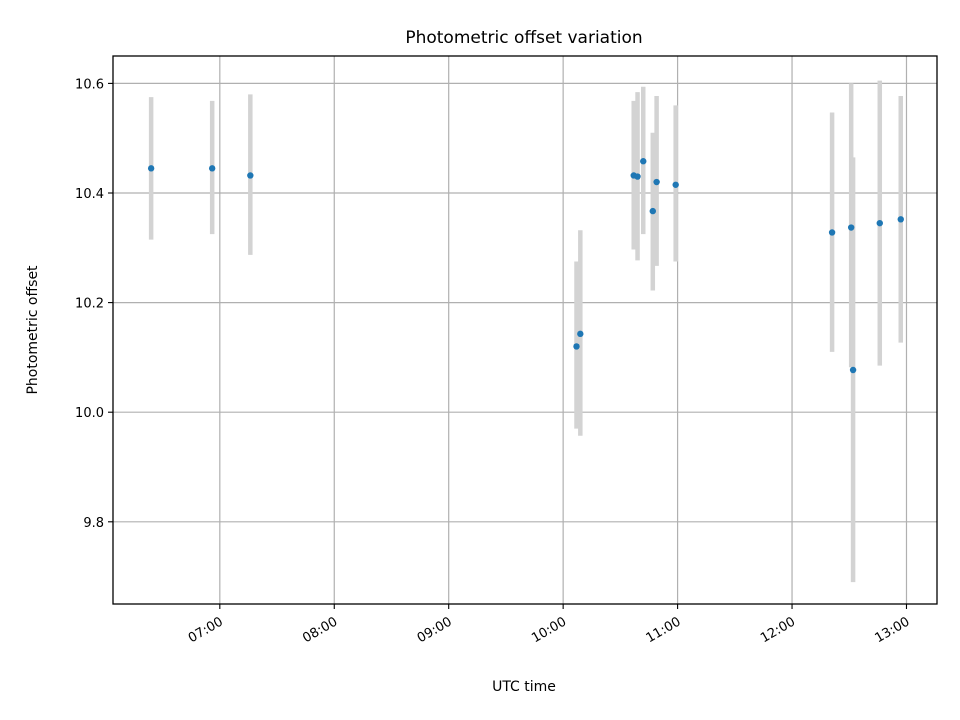  Describe the element at coordinates (320, 630) in the screenshot. I see `x-tick-label: 08:00` at that location.